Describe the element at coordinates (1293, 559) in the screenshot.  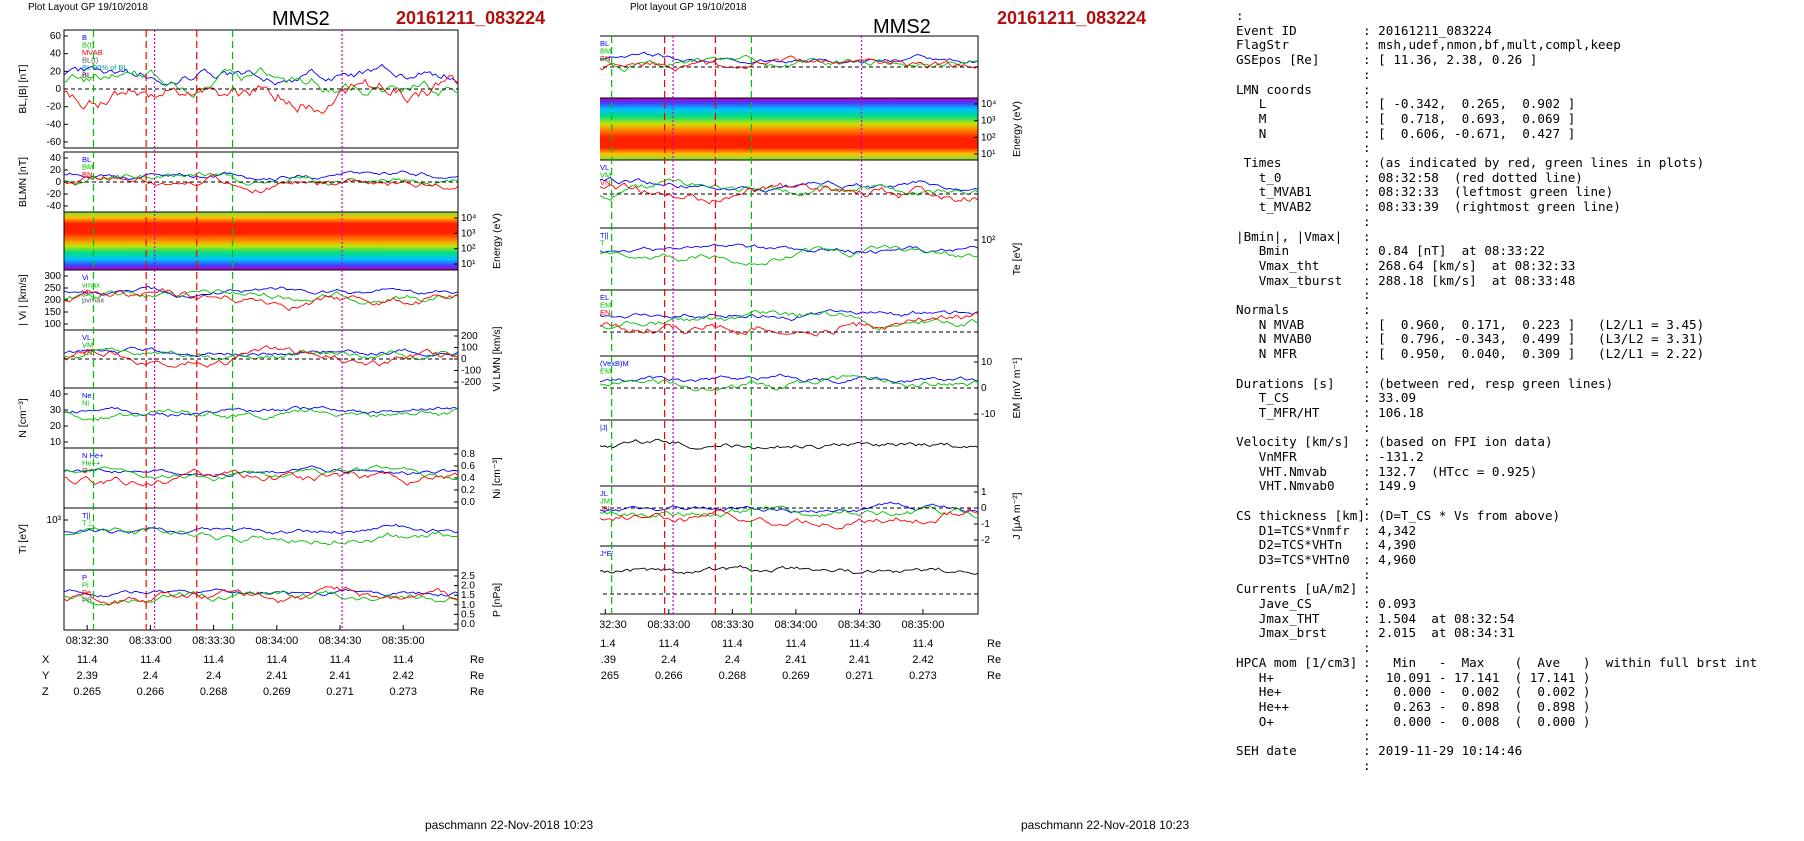
I see `info-key: D3=TCS*VHTn0` at that location.